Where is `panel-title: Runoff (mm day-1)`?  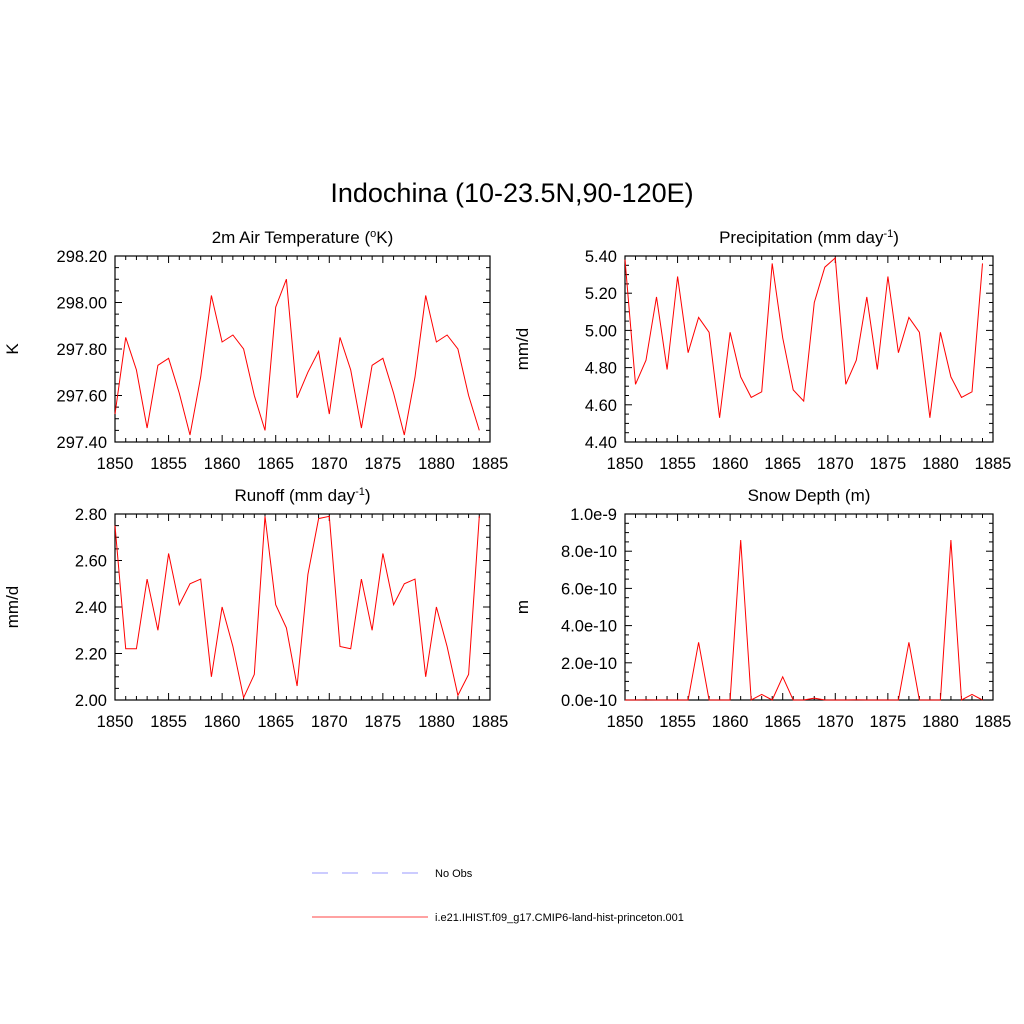
panel-title: Runoff (mm day-1) is located at coordinates (302, 495).